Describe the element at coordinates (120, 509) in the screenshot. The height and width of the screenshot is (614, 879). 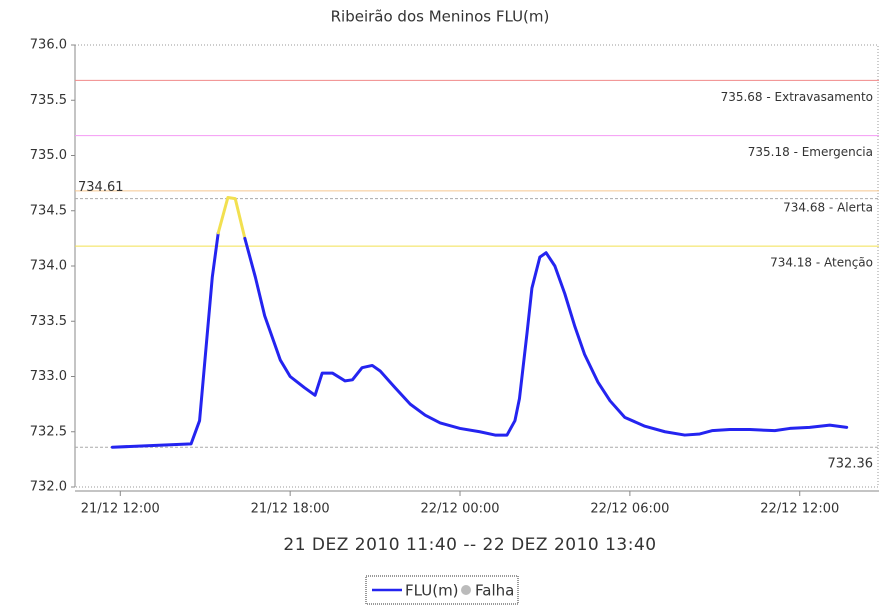
I see `x-tick-label: 21/12 12:00` at that location.